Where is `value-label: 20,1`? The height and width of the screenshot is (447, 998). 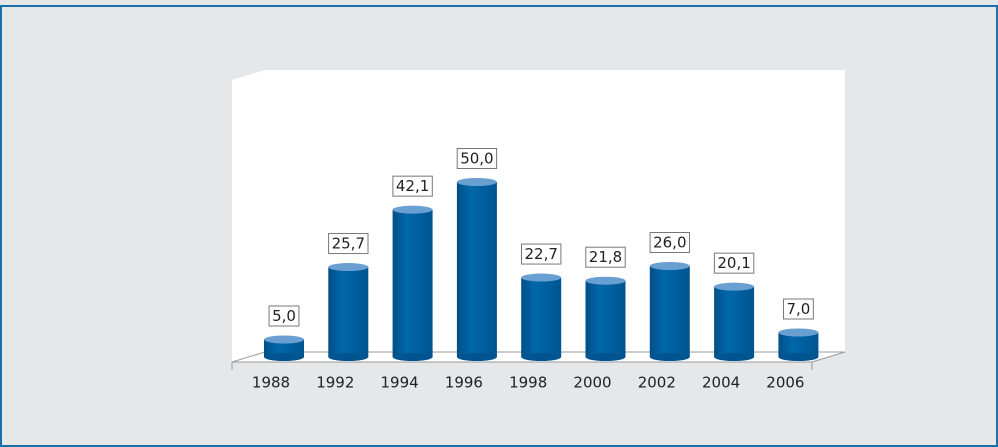 value-label: 20,1 is located at coordinates (733, 263).